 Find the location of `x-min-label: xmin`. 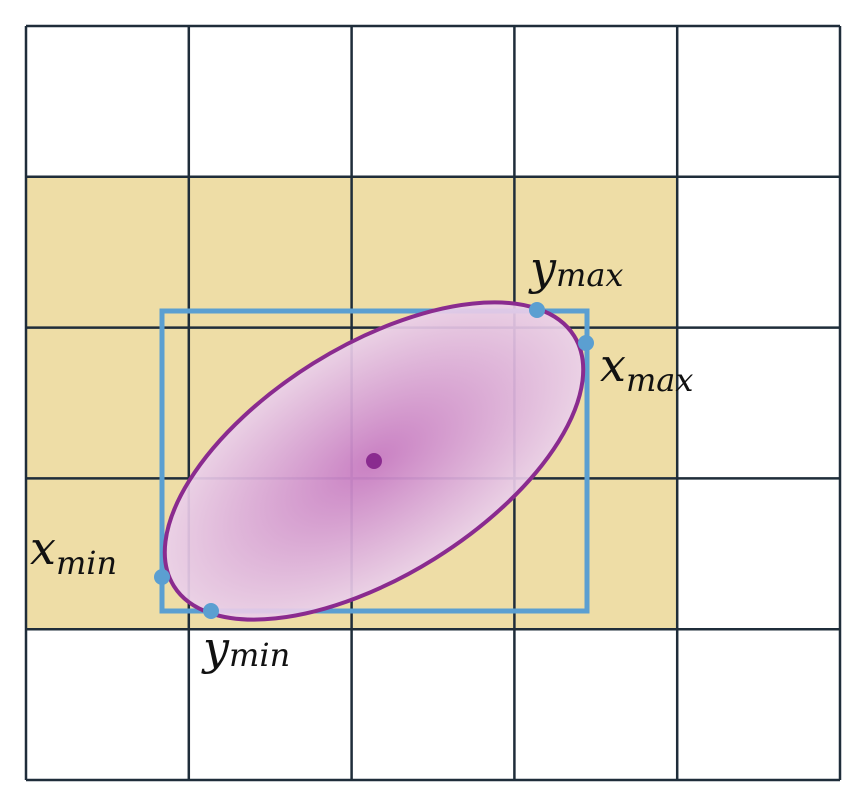

x-min-label: xmin is located at coordinates (73, 551).